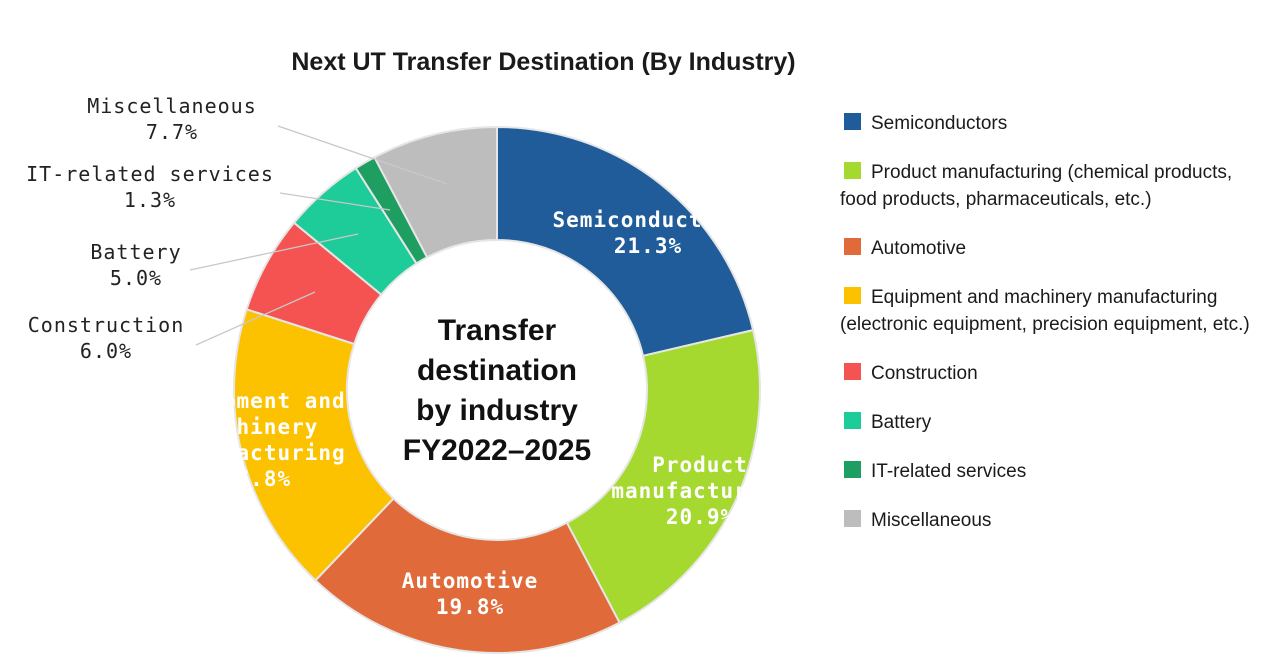 The width and height of the screenshot is (1271, 671). What do you see at coordinates (1055, 520) in the screenshot?
I see `legend-item-miscellaneous: Miscellaneous` at bounding box center [1055, 520].